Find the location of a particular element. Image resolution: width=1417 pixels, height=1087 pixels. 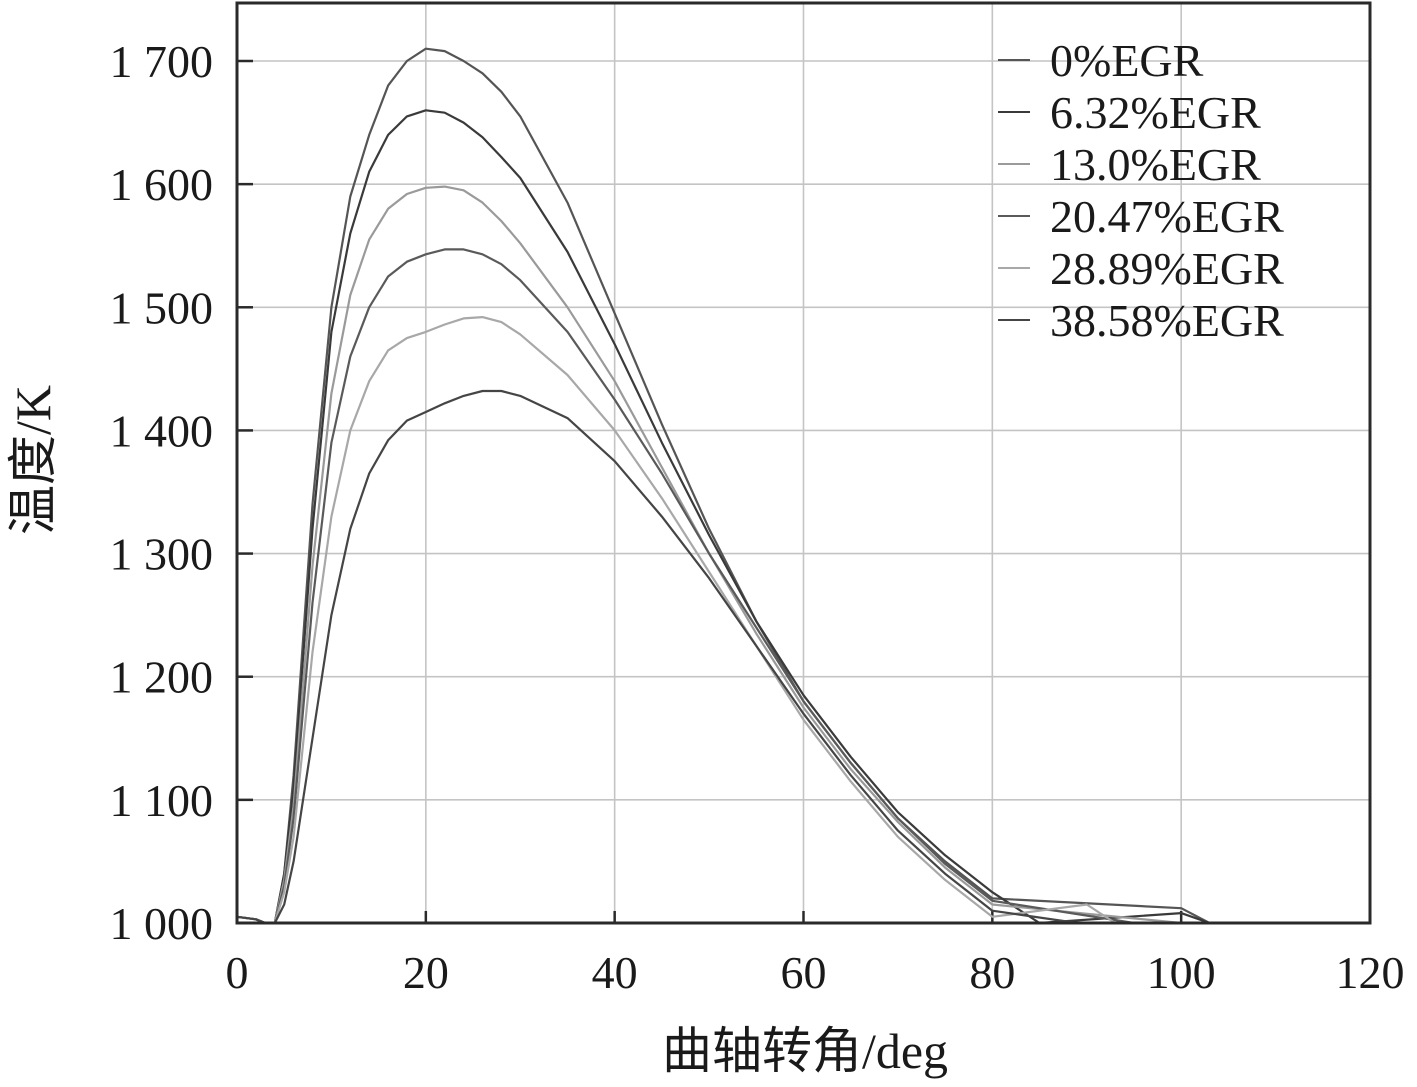

legend-label: 13.0%EGR is located at coordinates (1155, 164).